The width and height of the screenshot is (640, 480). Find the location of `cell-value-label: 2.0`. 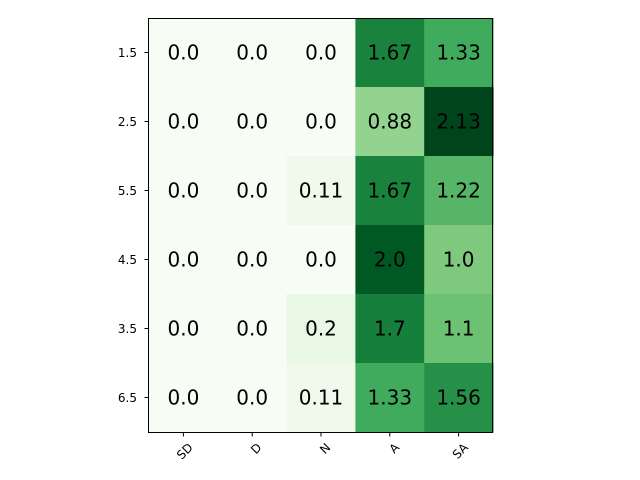

cell-value-label: 2.0 is located at coordinates (390, 260).